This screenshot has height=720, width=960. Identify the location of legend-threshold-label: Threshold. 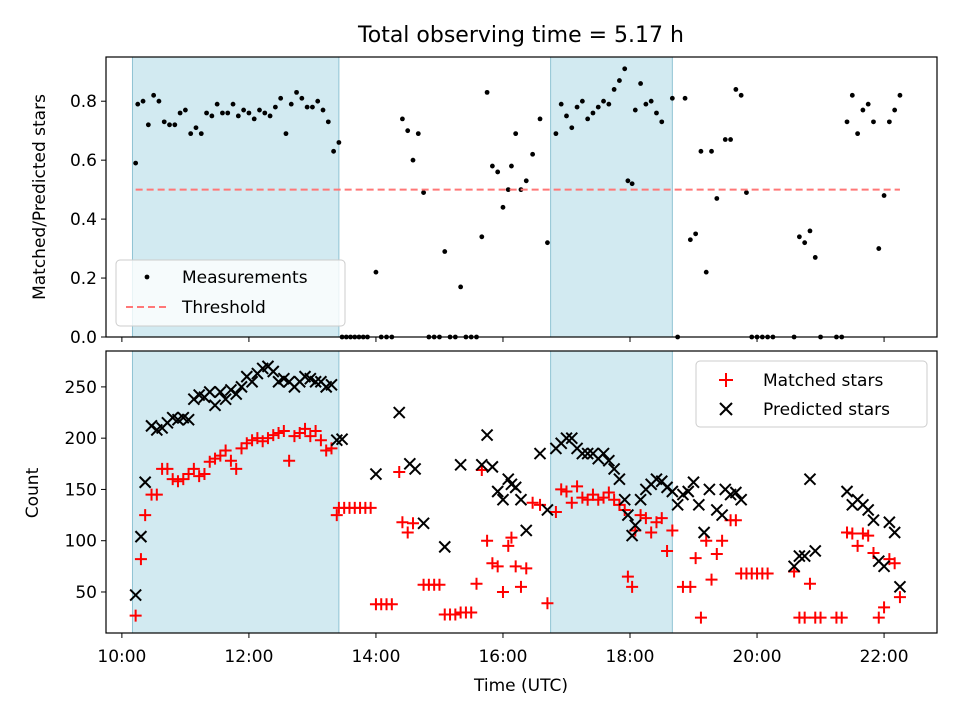
(223, 308).